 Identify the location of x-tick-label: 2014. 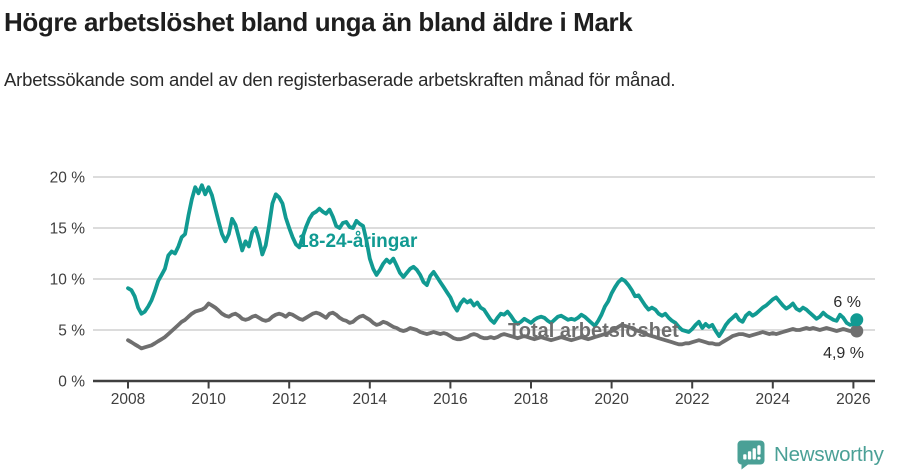
(370, 399).